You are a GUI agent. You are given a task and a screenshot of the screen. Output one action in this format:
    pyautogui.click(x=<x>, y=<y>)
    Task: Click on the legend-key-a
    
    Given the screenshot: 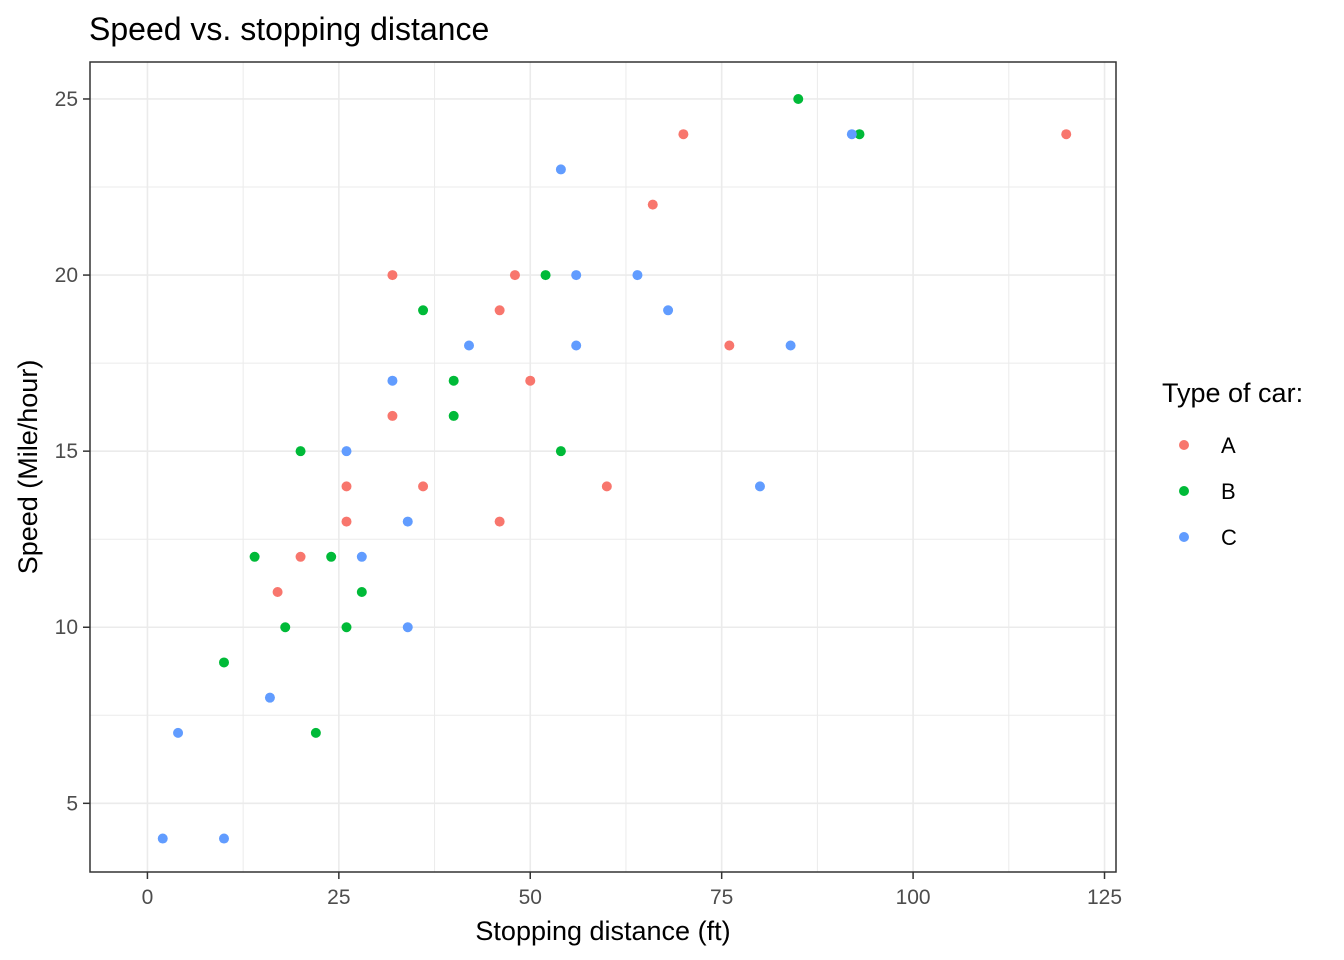 What is the action you would take?
    pyautogui.click(x=1184, y=445)
    